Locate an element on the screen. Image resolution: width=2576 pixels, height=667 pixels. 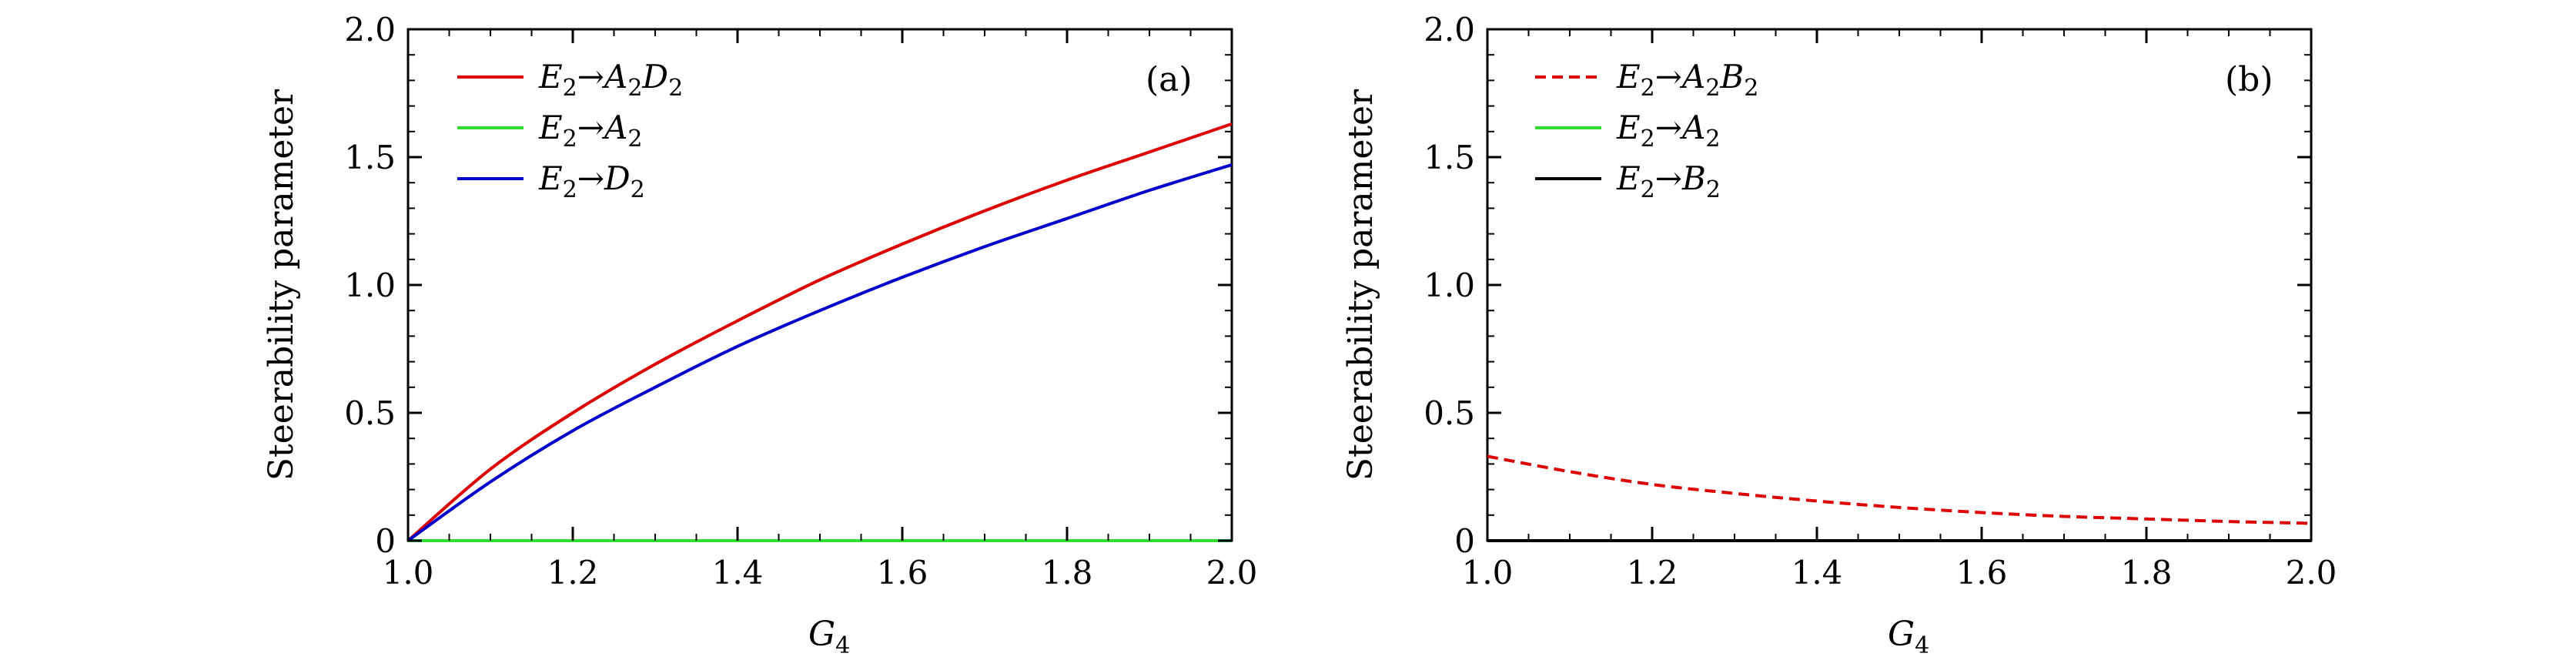
legend-label: E2→A2B2 is located at coordinates (1687, 80).